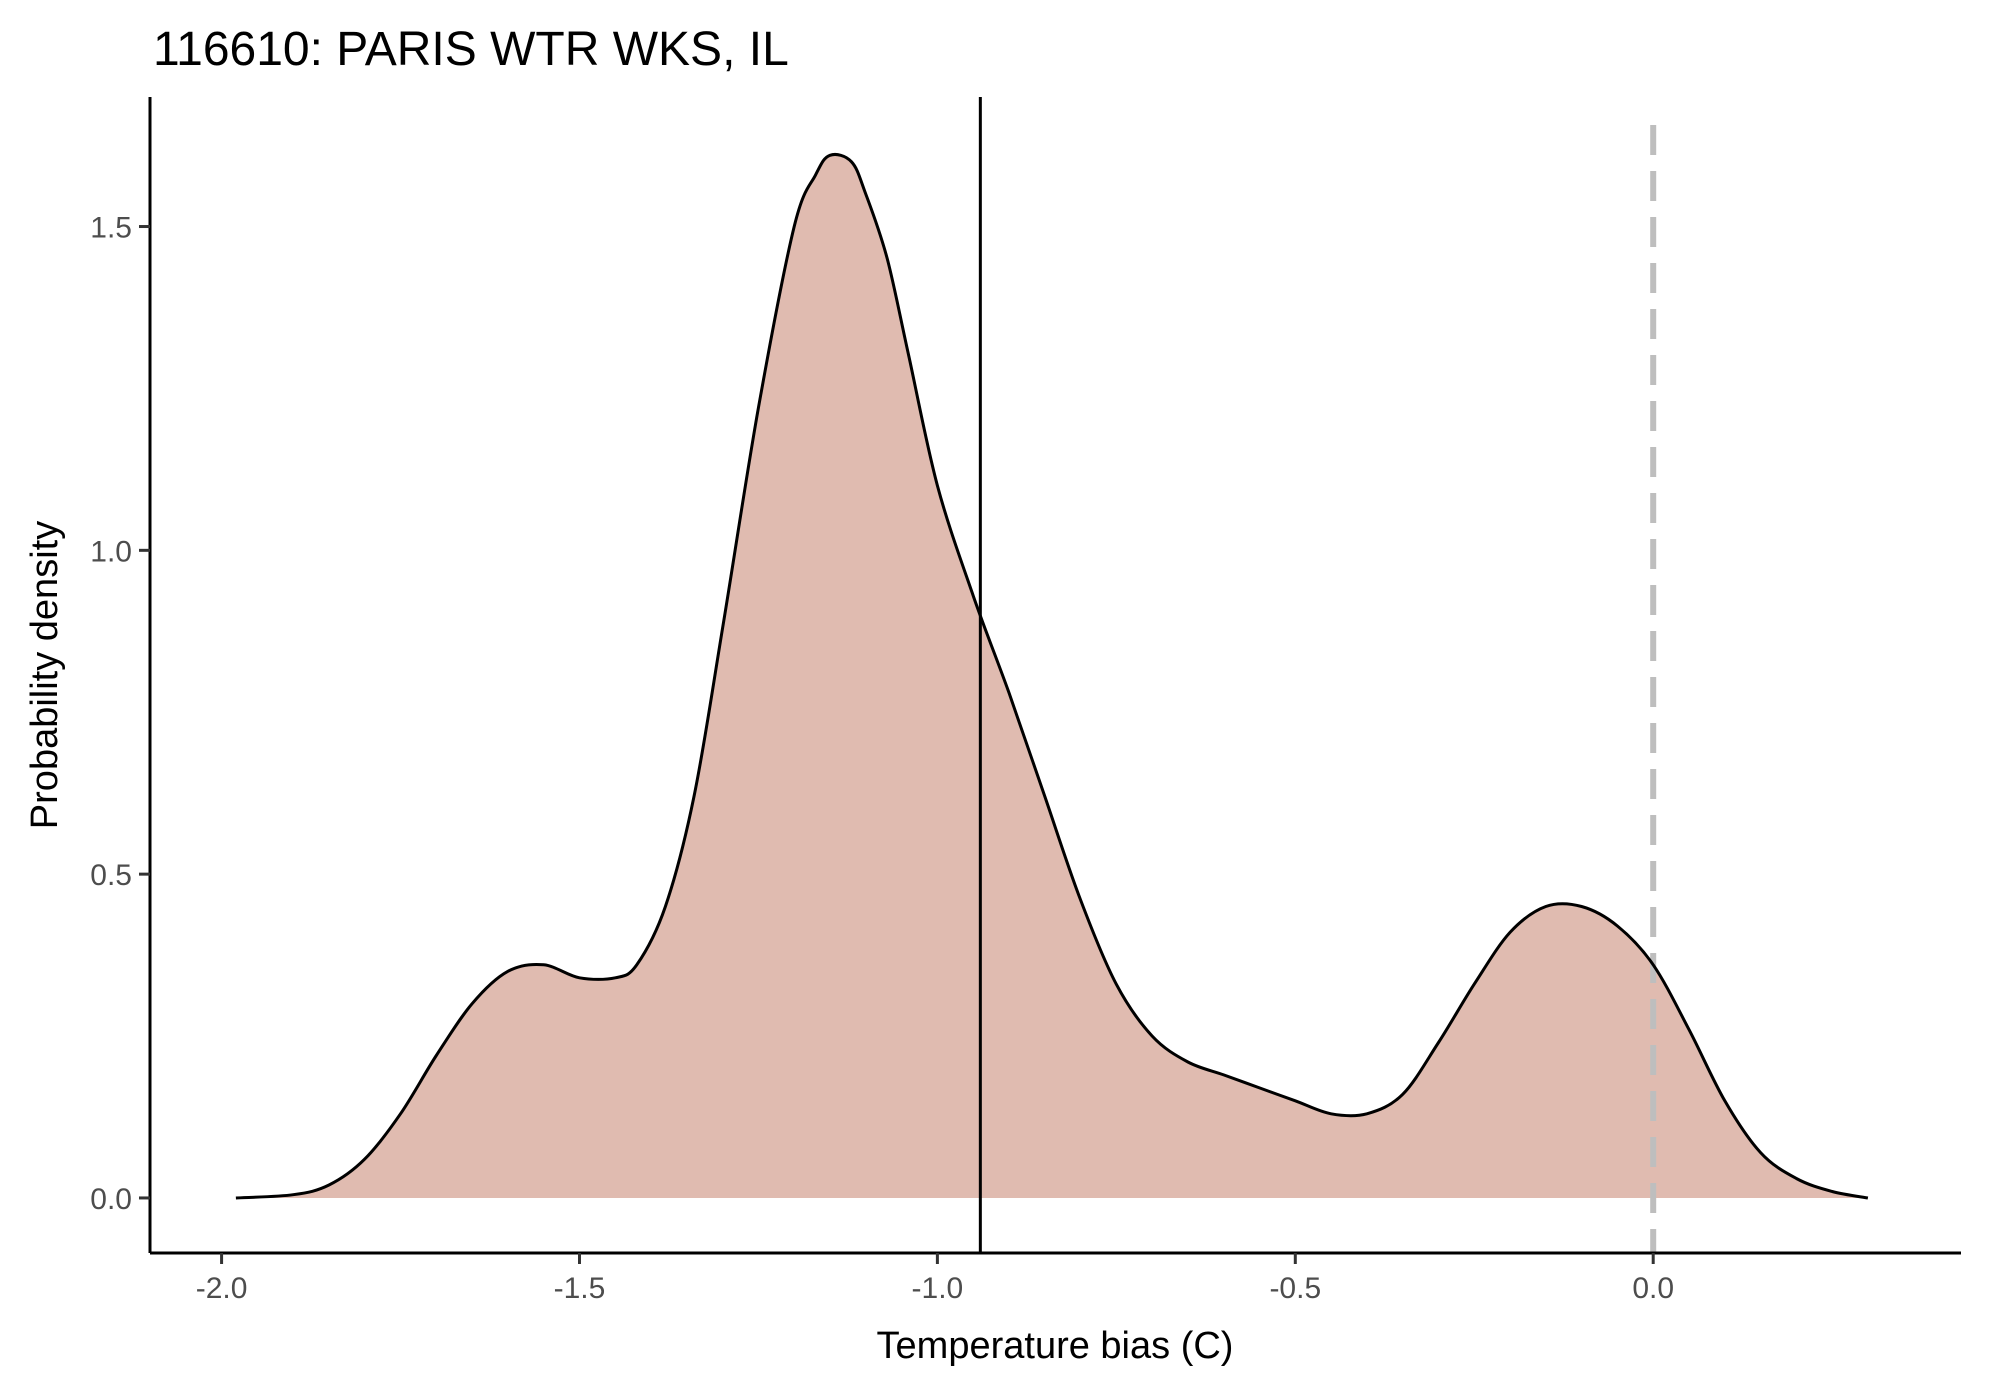 Image resolution: width=1990 pixels, height=1384 pixels. I want to click on y-tick-label: 0.0, so click(111, 1199).